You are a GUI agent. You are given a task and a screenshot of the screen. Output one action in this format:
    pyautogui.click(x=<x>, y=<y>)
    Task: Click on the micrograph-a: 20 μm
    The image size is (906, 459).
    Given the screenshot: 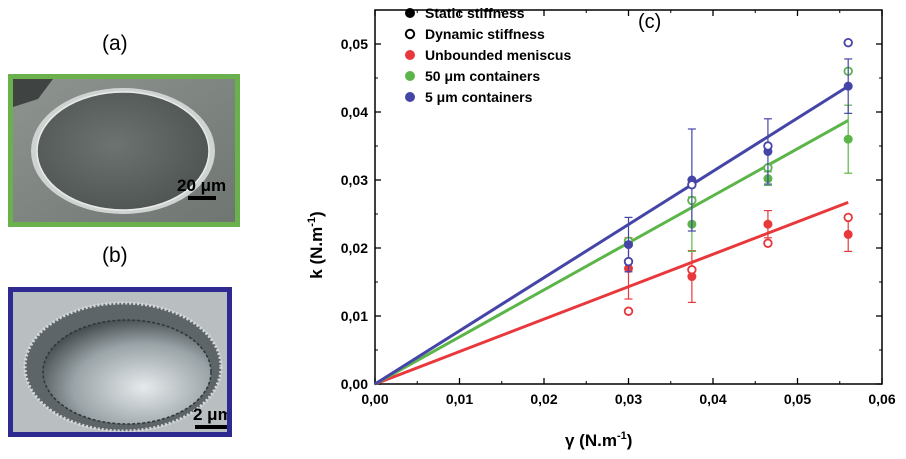 What is the action you would take?
    pyautogui.click(x=124, y=150)
    